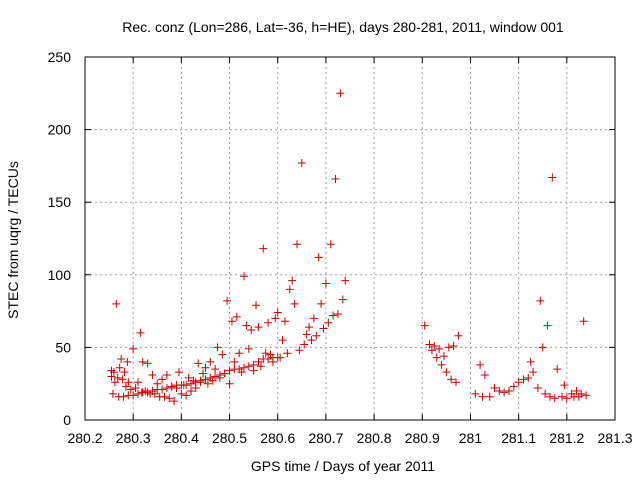  I want to click on x-tick-label: 281.1, so click(518, 438).